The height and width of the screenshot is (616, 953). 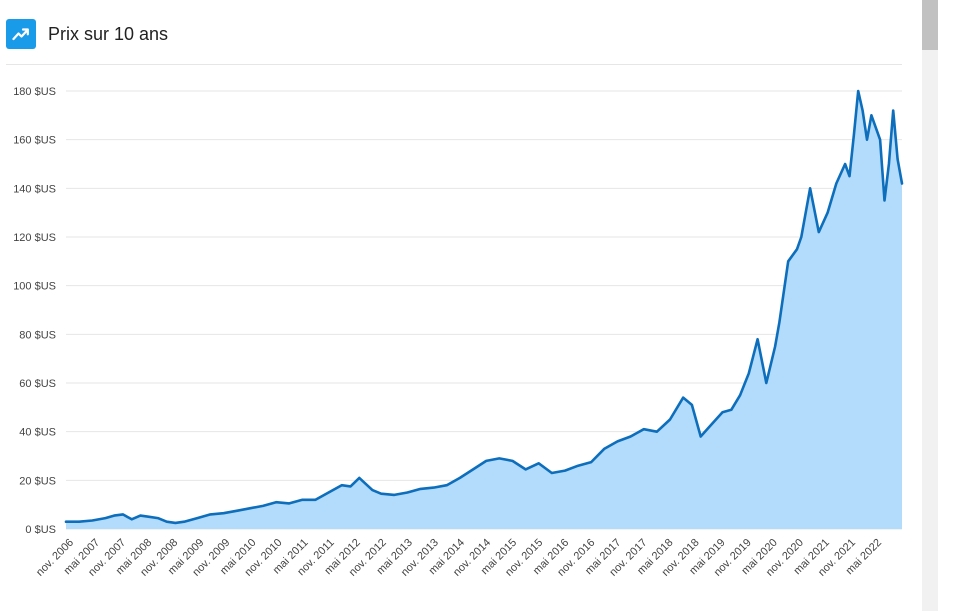 I want to click on y-tick-label: 60 $US, so click(x=37, y=384).